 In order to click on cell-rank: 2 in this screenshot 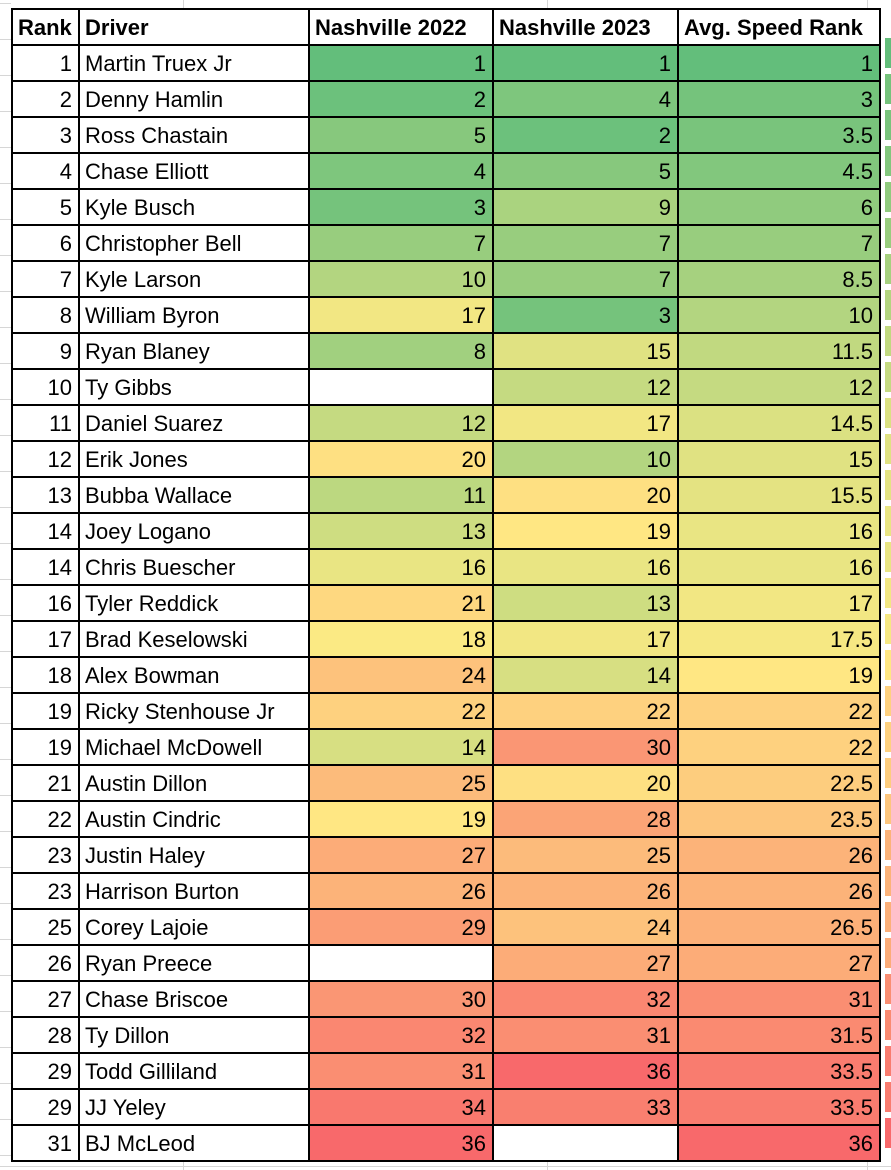, I will do `click(45, 99)`.